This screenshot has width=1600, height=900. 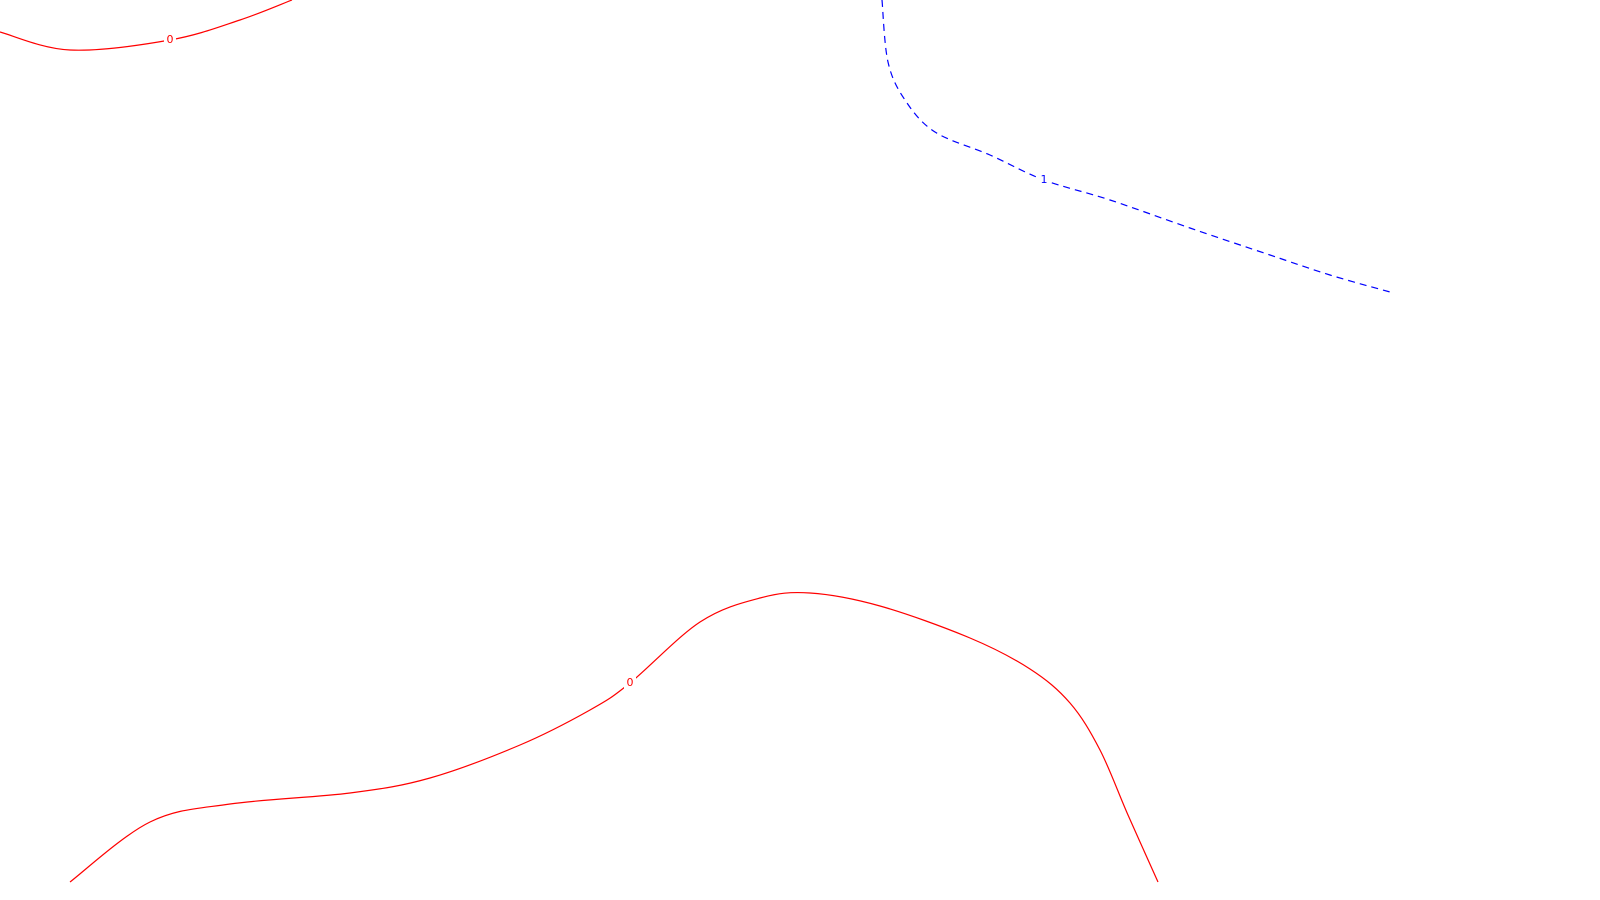 I want to click on contour-label-0: 0, so click(x=170, y=39).